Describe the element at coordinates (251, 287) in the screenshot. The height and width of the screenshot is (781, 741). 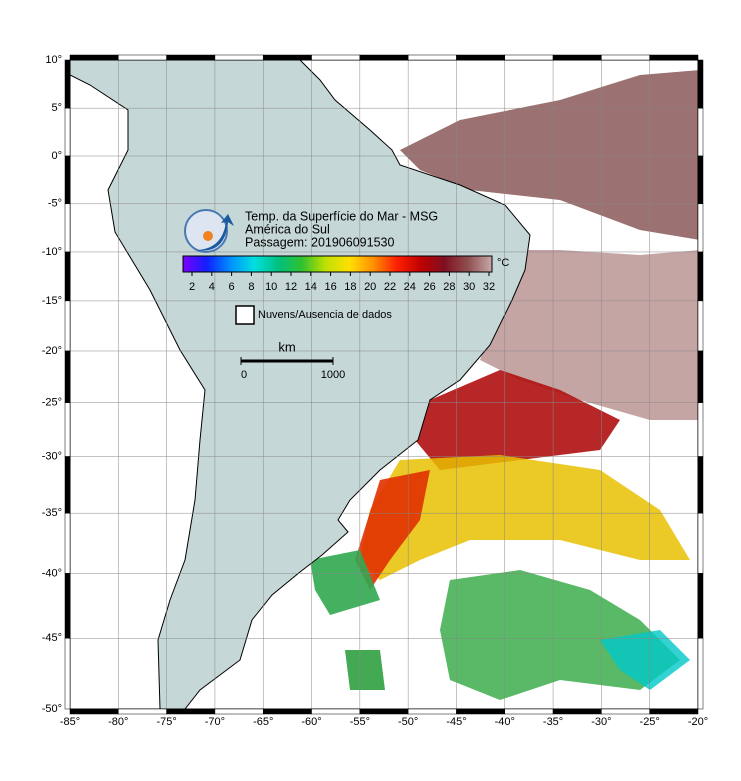
I see `colorbar-tick-label: 8` at that location.